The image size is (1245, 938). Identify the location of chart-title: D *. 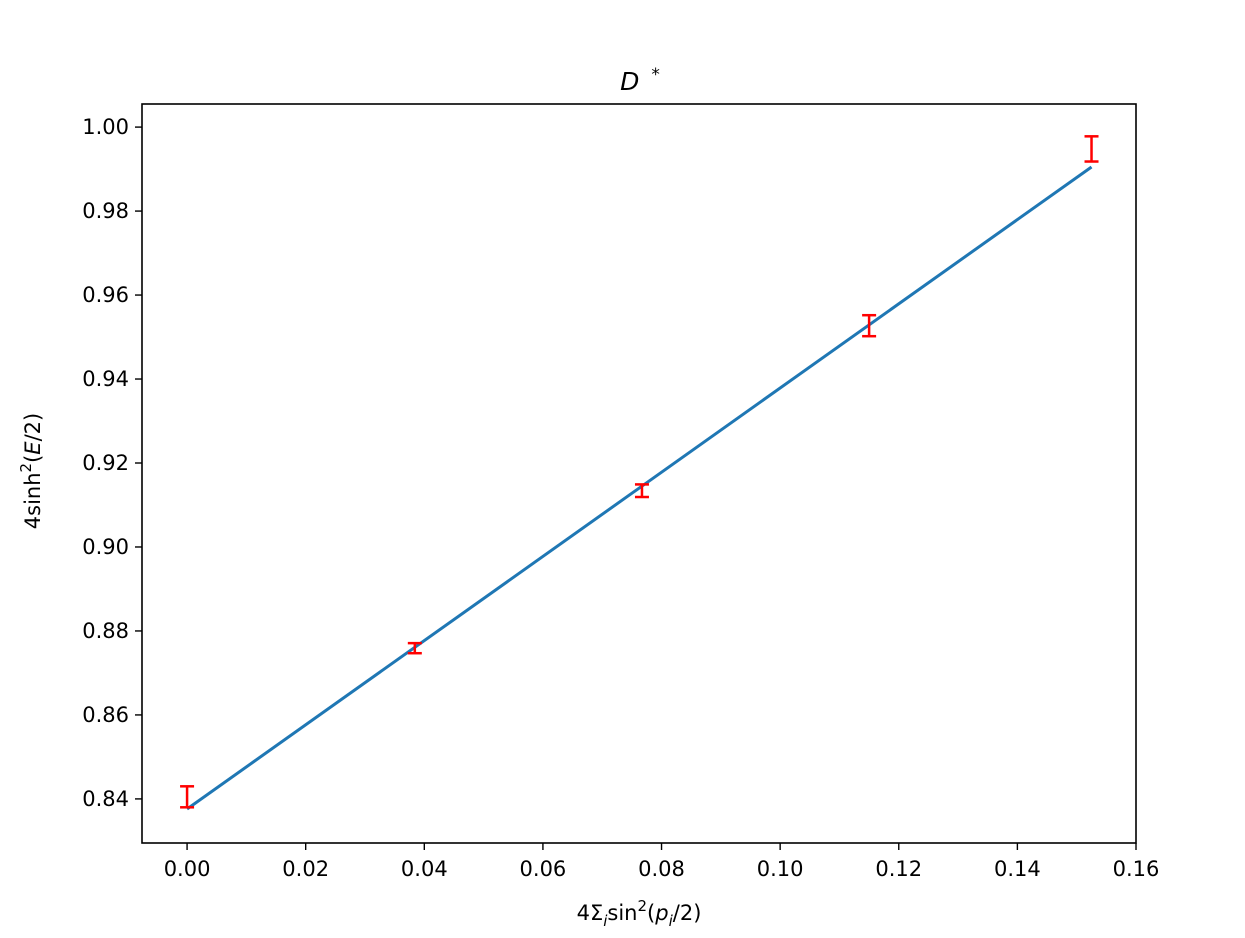
(640, 80).